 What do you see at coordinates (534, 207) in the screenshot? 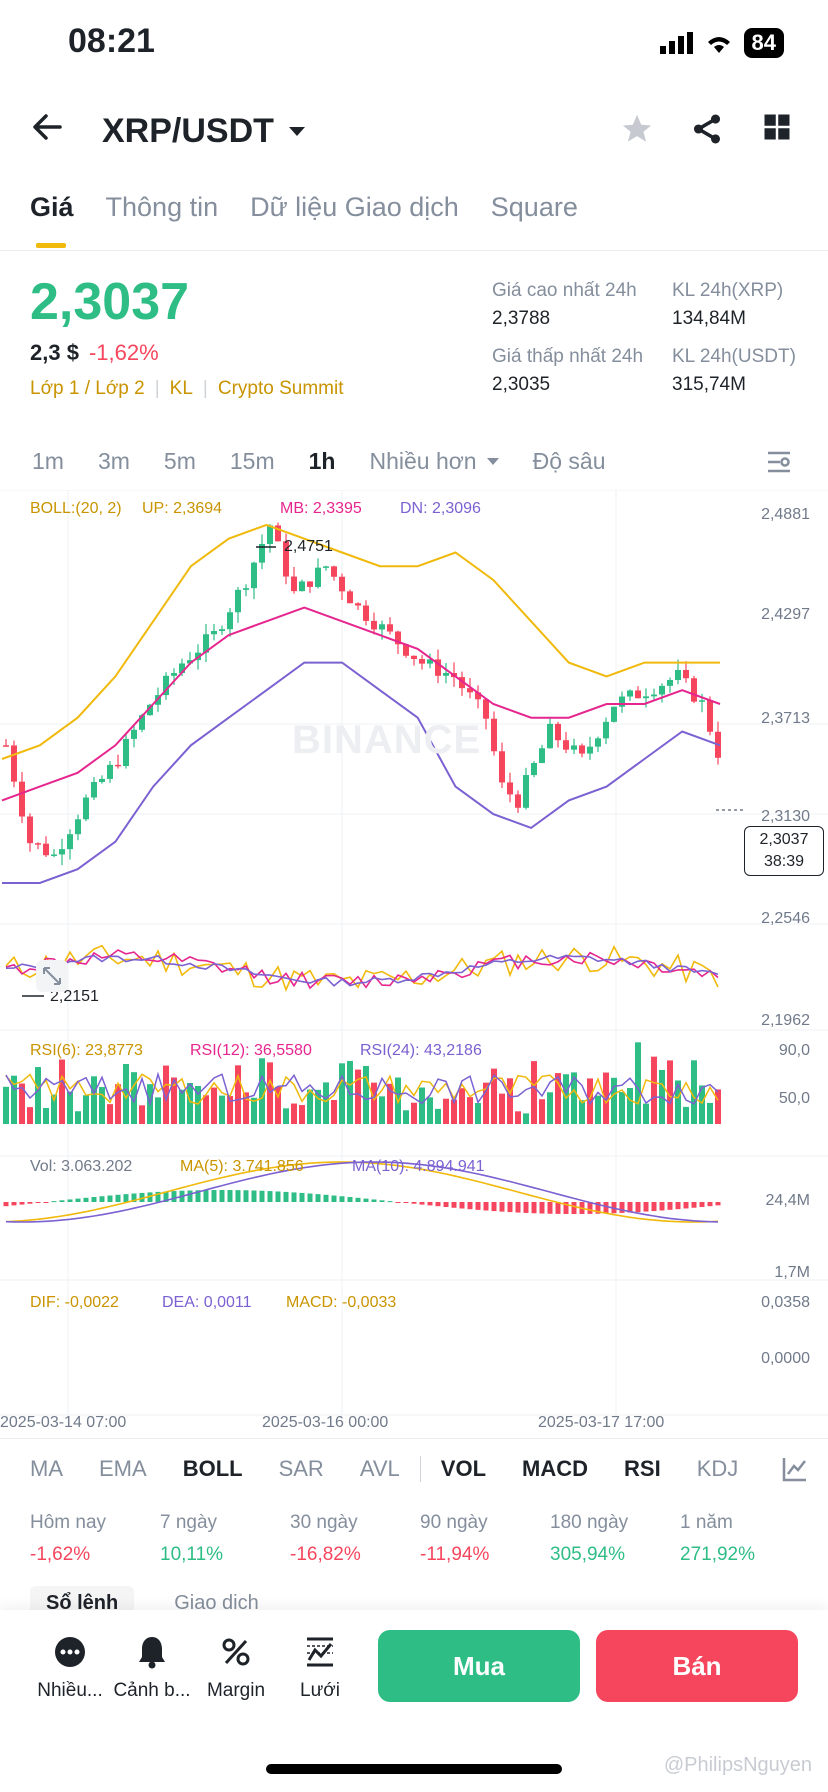
I see `tab-square: Square` at bounding box center [534, 207].